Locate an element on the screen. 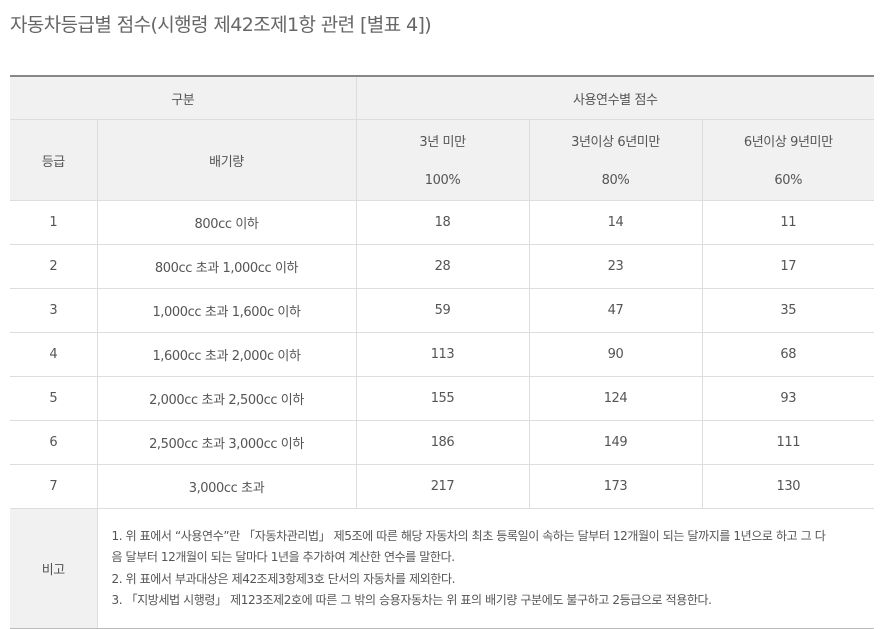  percent-header: 80% is located at coordinates (615, 180).